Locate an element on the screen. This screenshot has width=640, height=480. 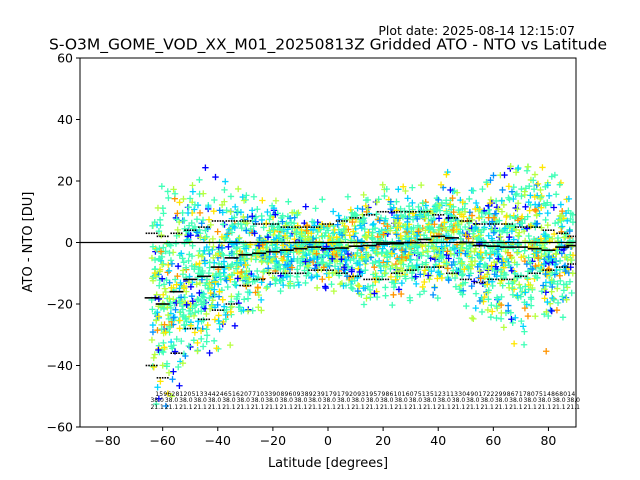
bin-count-digit: 8 is located at coordinates (307, 394).